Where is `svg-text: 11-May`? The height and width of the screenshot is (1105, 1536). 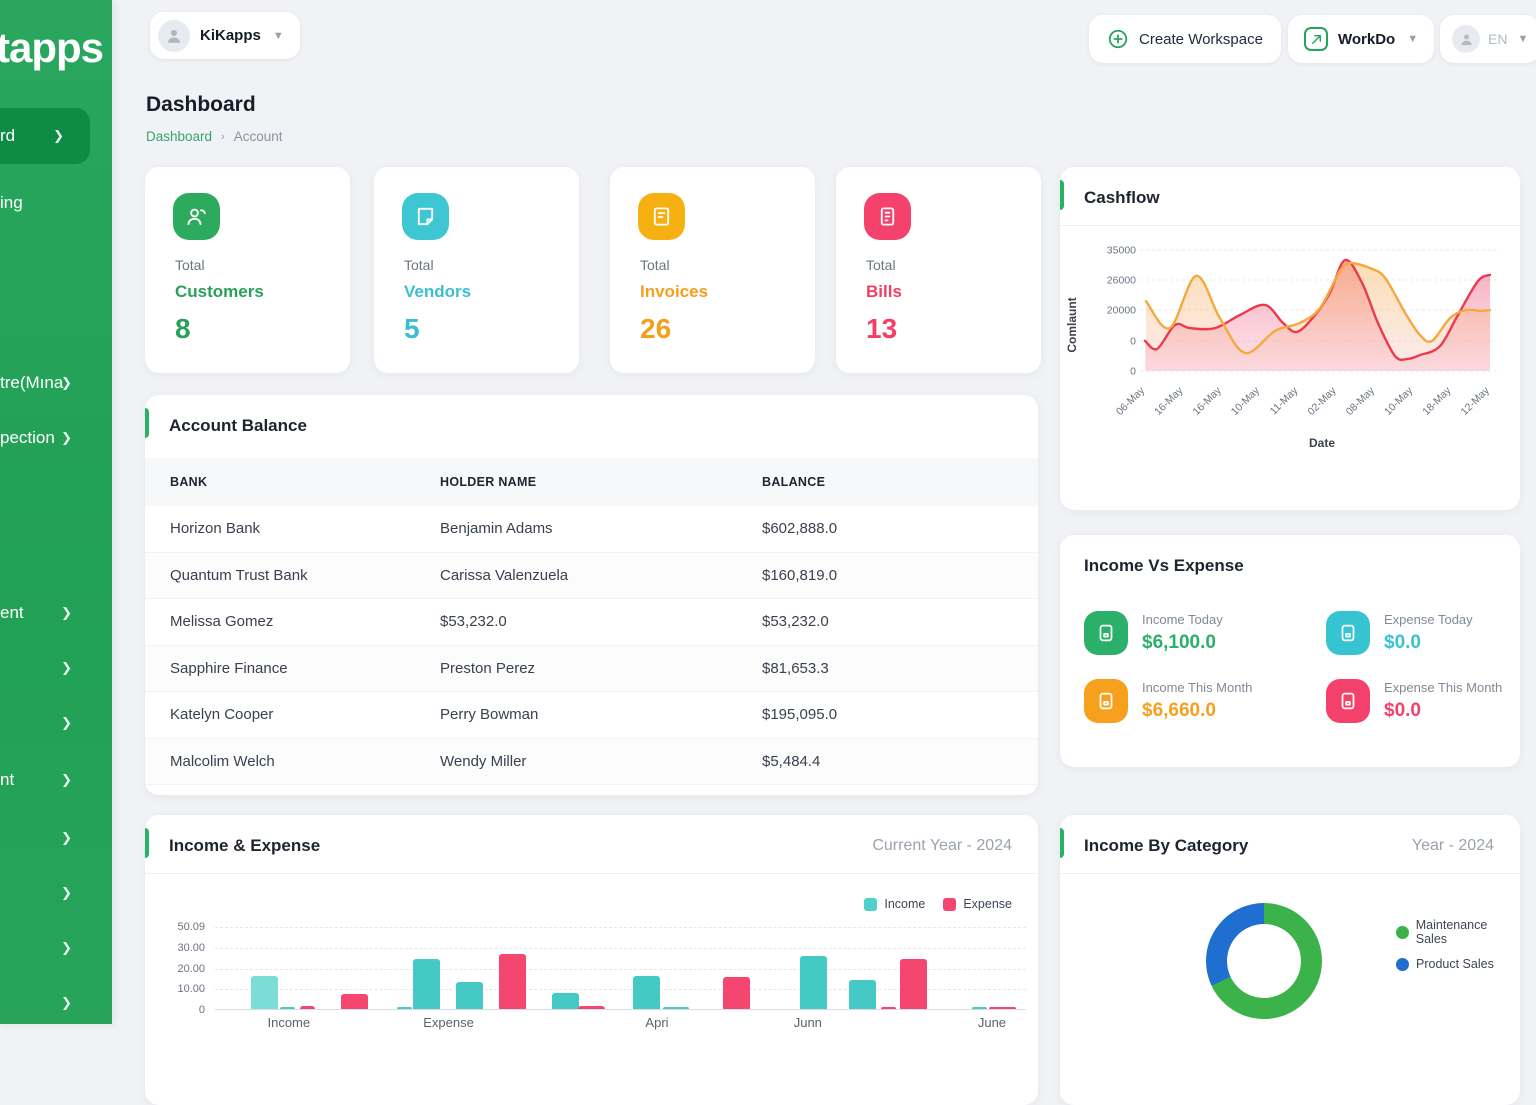 svg-text: 11-May is located at coordinates (1284, 400).